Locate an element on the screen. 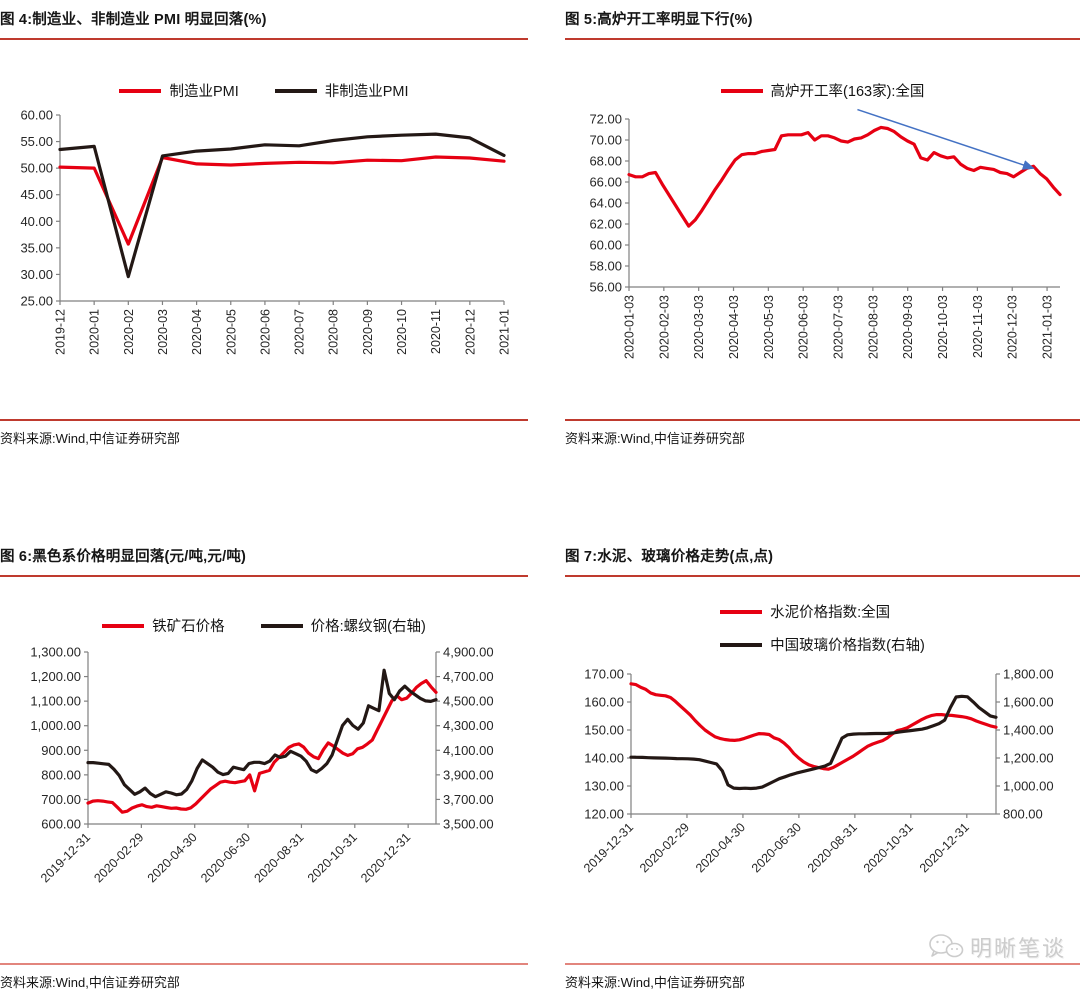 The width and height of the screenshot is (1080, 999). y2-tick-label: 4,500.00 is located at coordinates (468, 701).